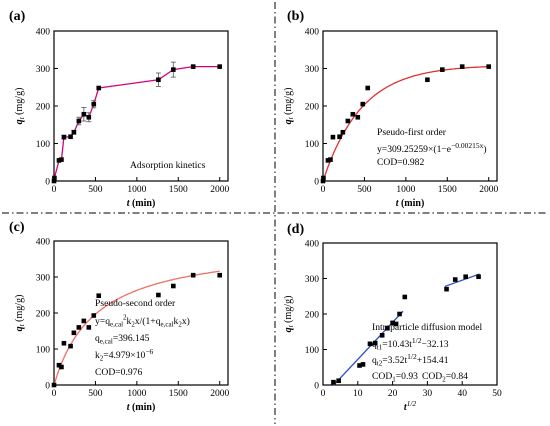  I want to click on annotation-d-eq1: qt1=10.43t1/2−32.13, so click(410, 344).